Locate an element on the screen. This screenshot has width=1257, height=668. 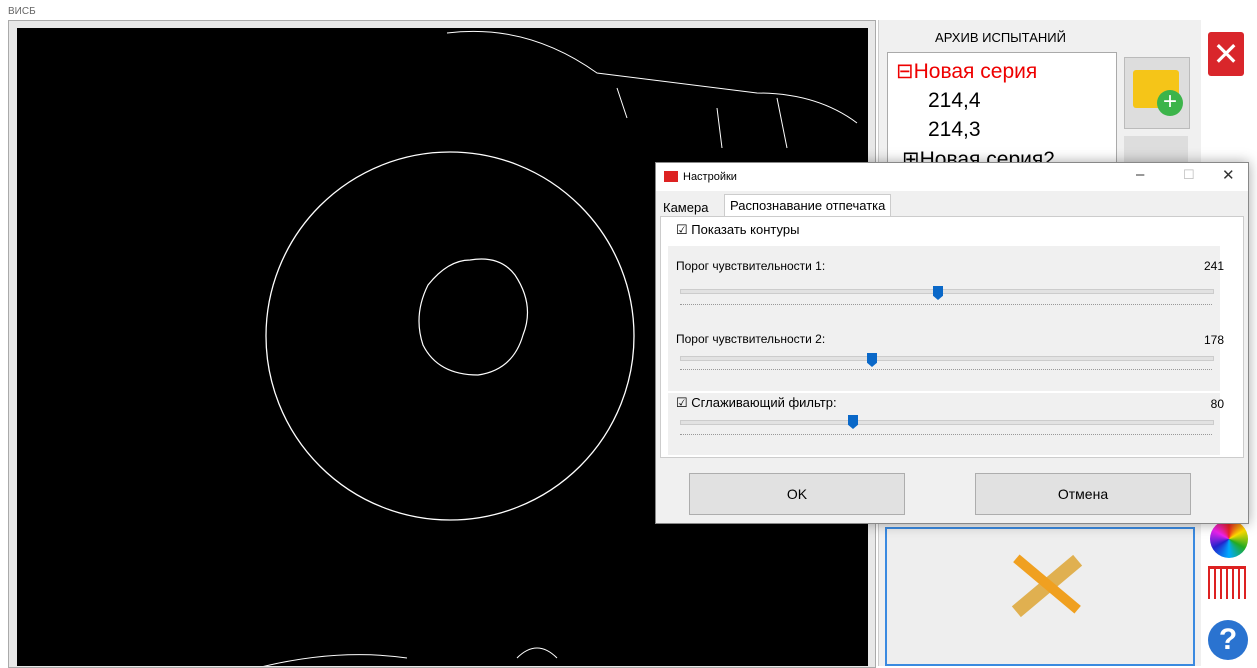
ok-button: OK is located at coordinates (797, 494).